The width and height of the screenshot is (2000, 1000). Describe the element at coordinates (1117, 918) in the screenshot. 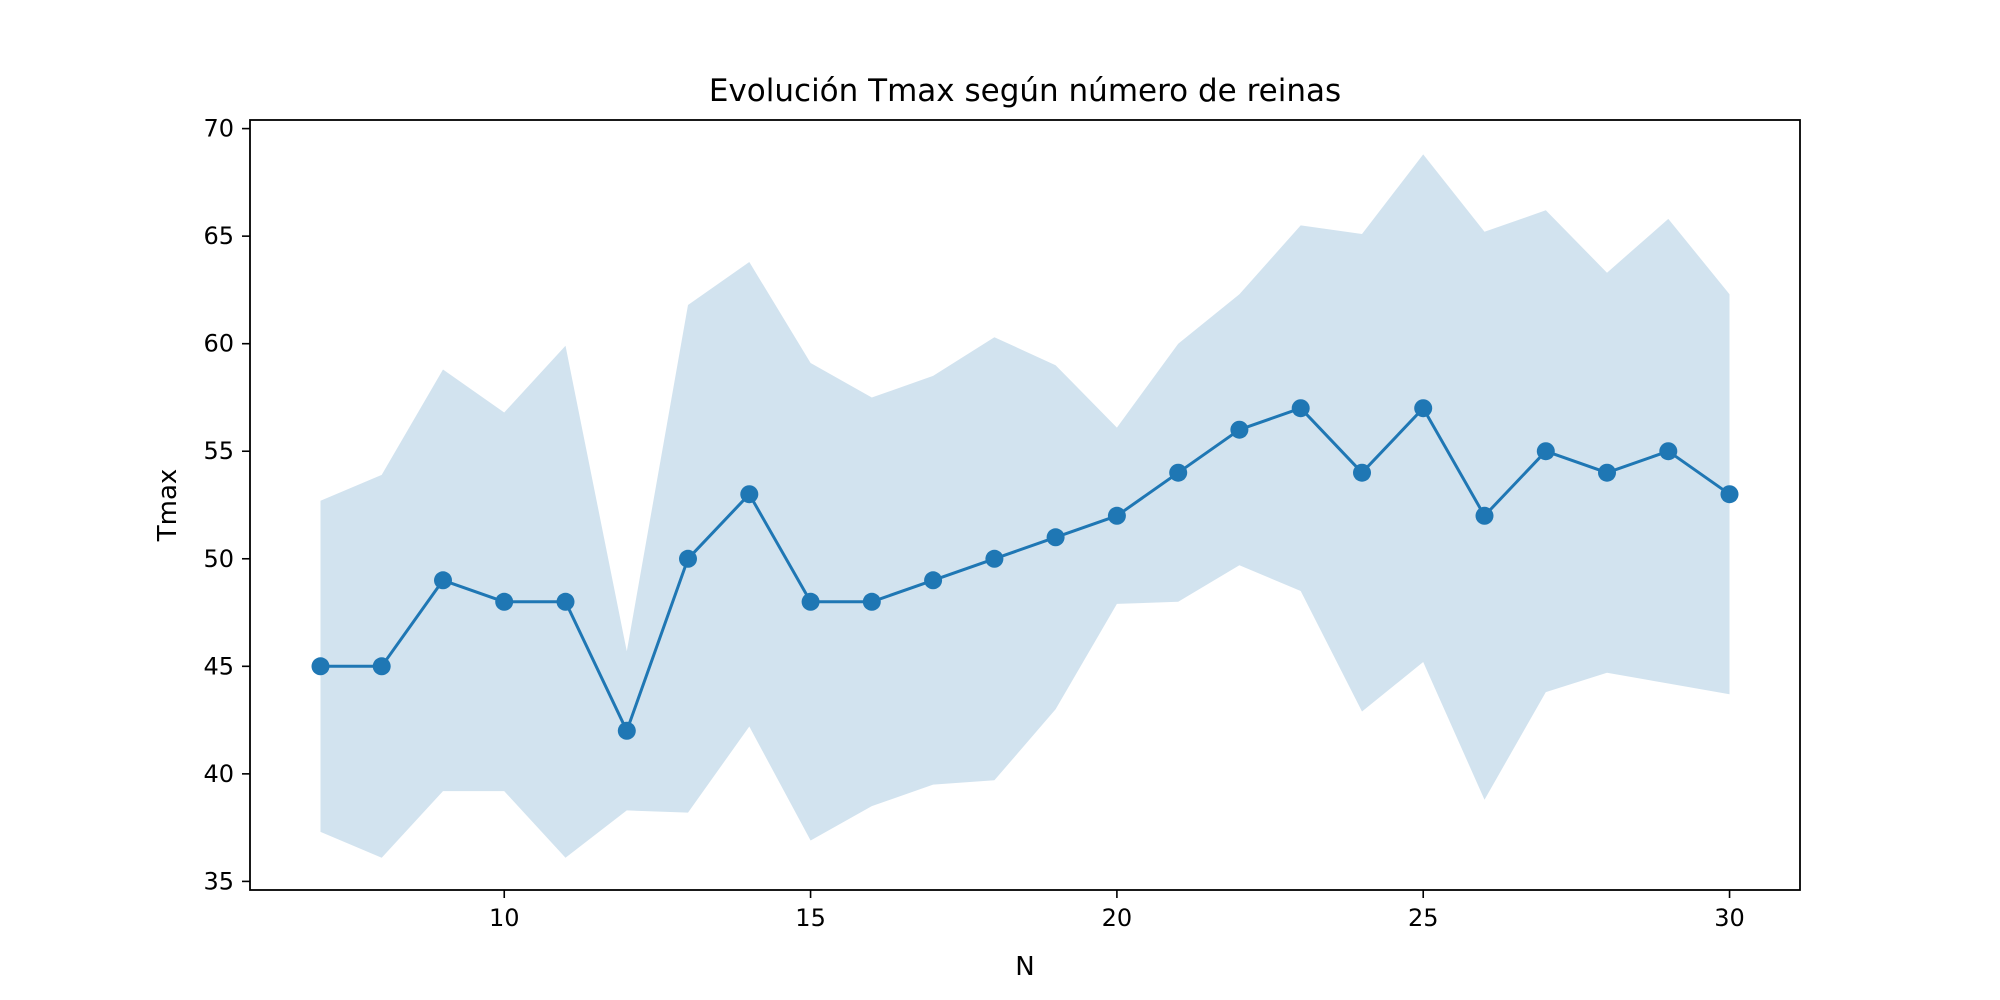

I see `x-tick-label: 20` at that location.